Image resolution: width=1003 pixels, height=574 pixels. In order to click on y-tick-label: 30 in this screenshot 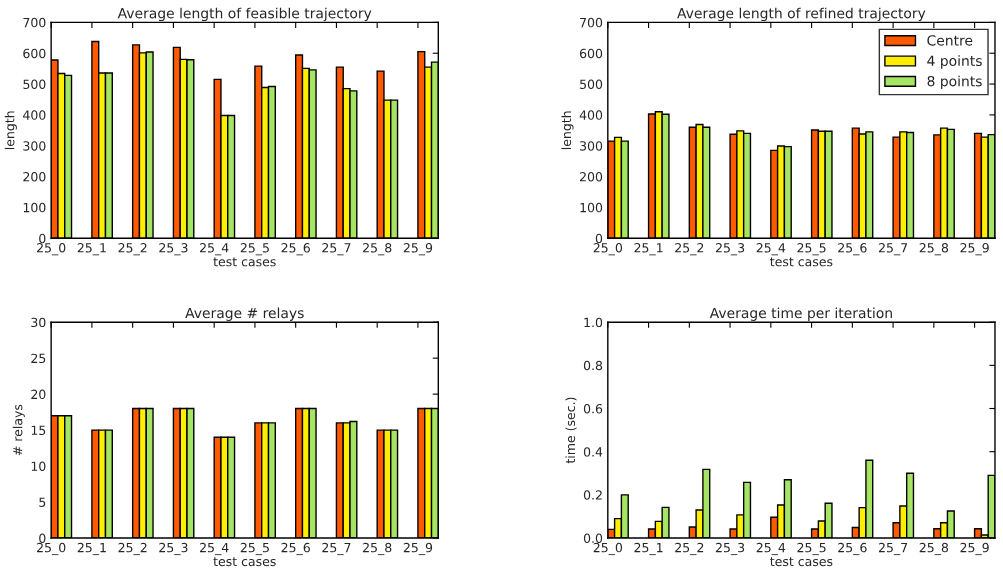, I will do `click(38, 322)`.